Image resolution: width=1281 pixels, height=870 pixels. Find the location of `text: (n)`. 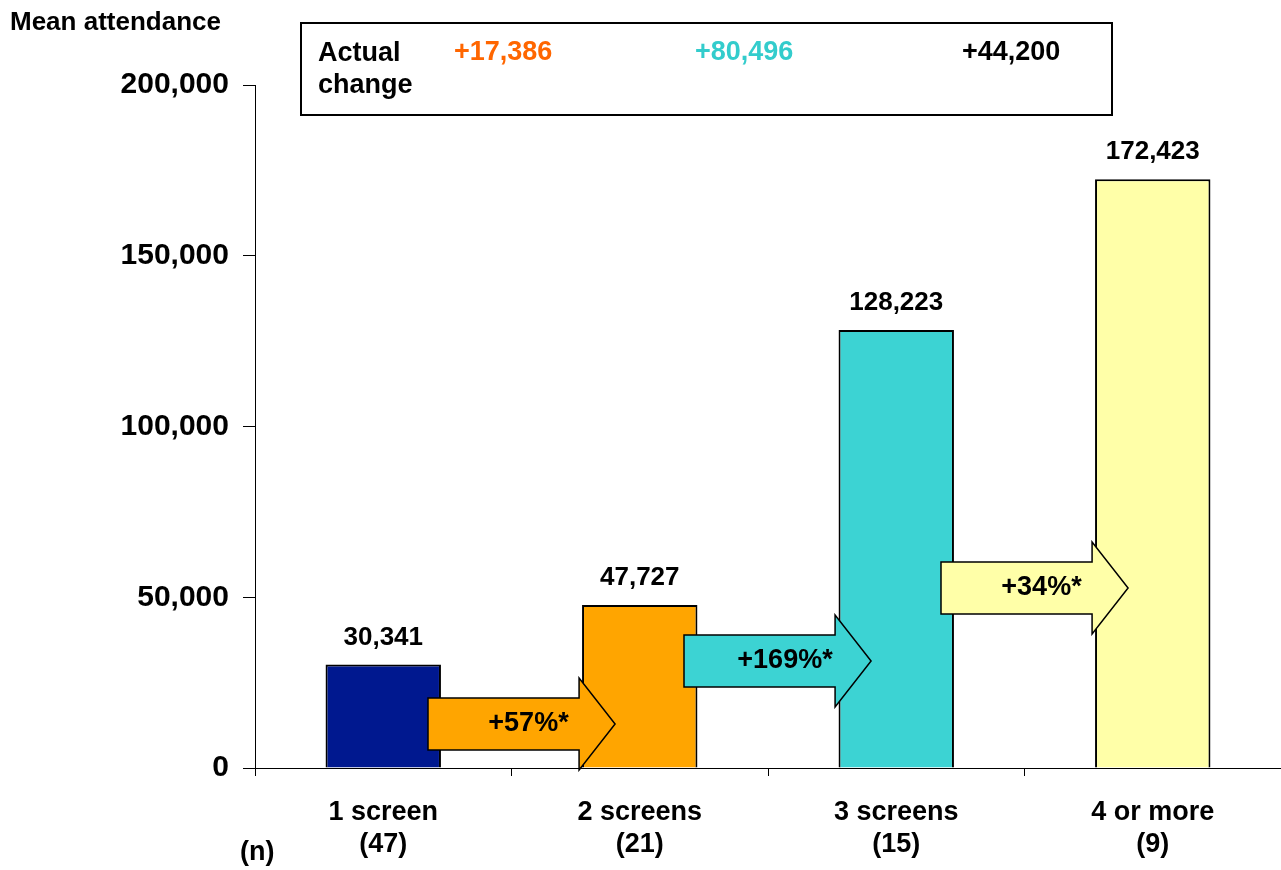

text: (n) is located at coordinates (257, 851).